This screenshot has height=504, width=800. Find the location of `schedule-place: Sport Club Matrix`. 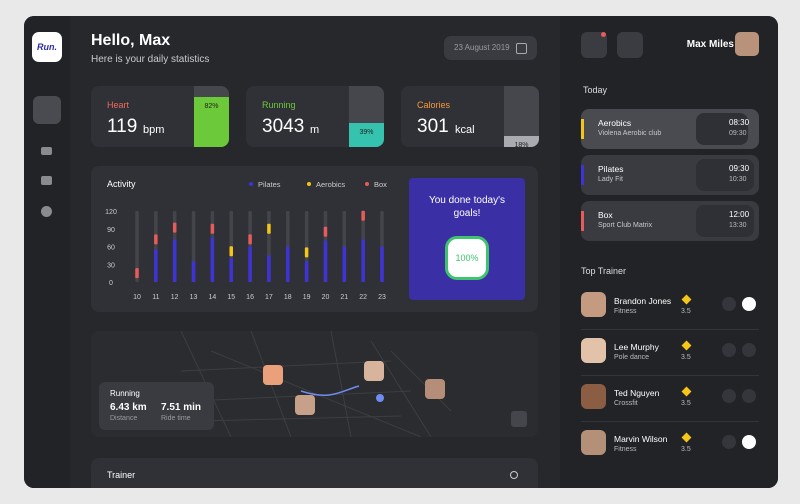

schedule-place: Sport Club Matrix is located at coordinates (625, 225).